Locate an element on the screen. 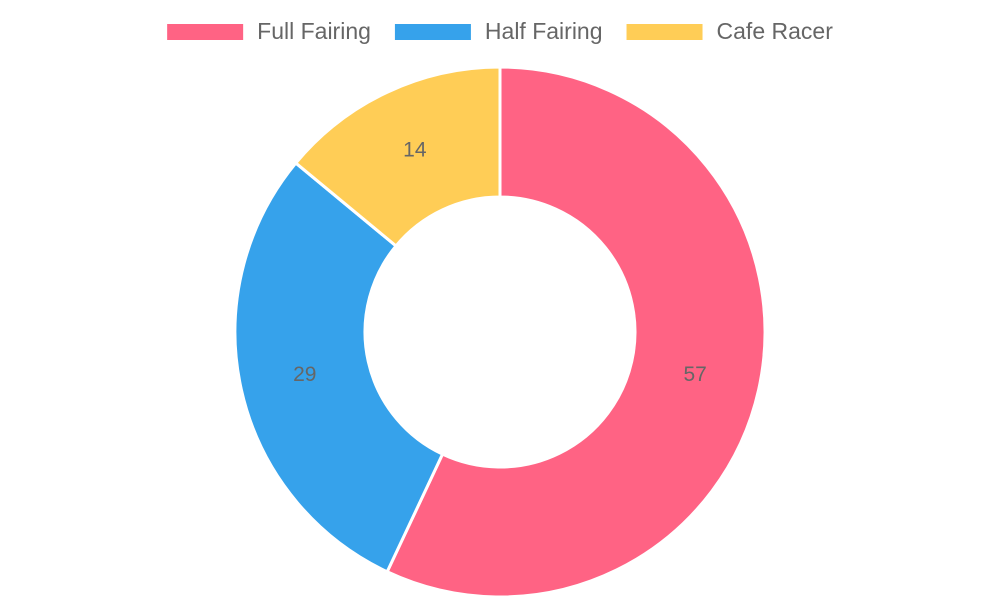  legend-label: Cafe Racer is located at coordinates (775, 31).